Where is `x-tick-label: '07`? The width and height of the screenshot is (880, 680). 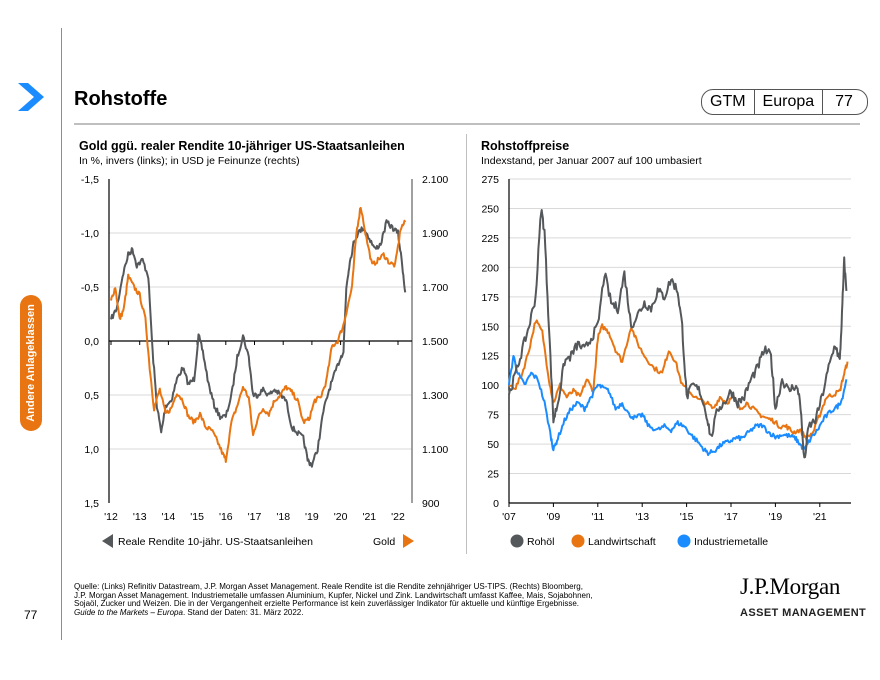 x-tick-label: '07 is located at coordinates (509, 517).